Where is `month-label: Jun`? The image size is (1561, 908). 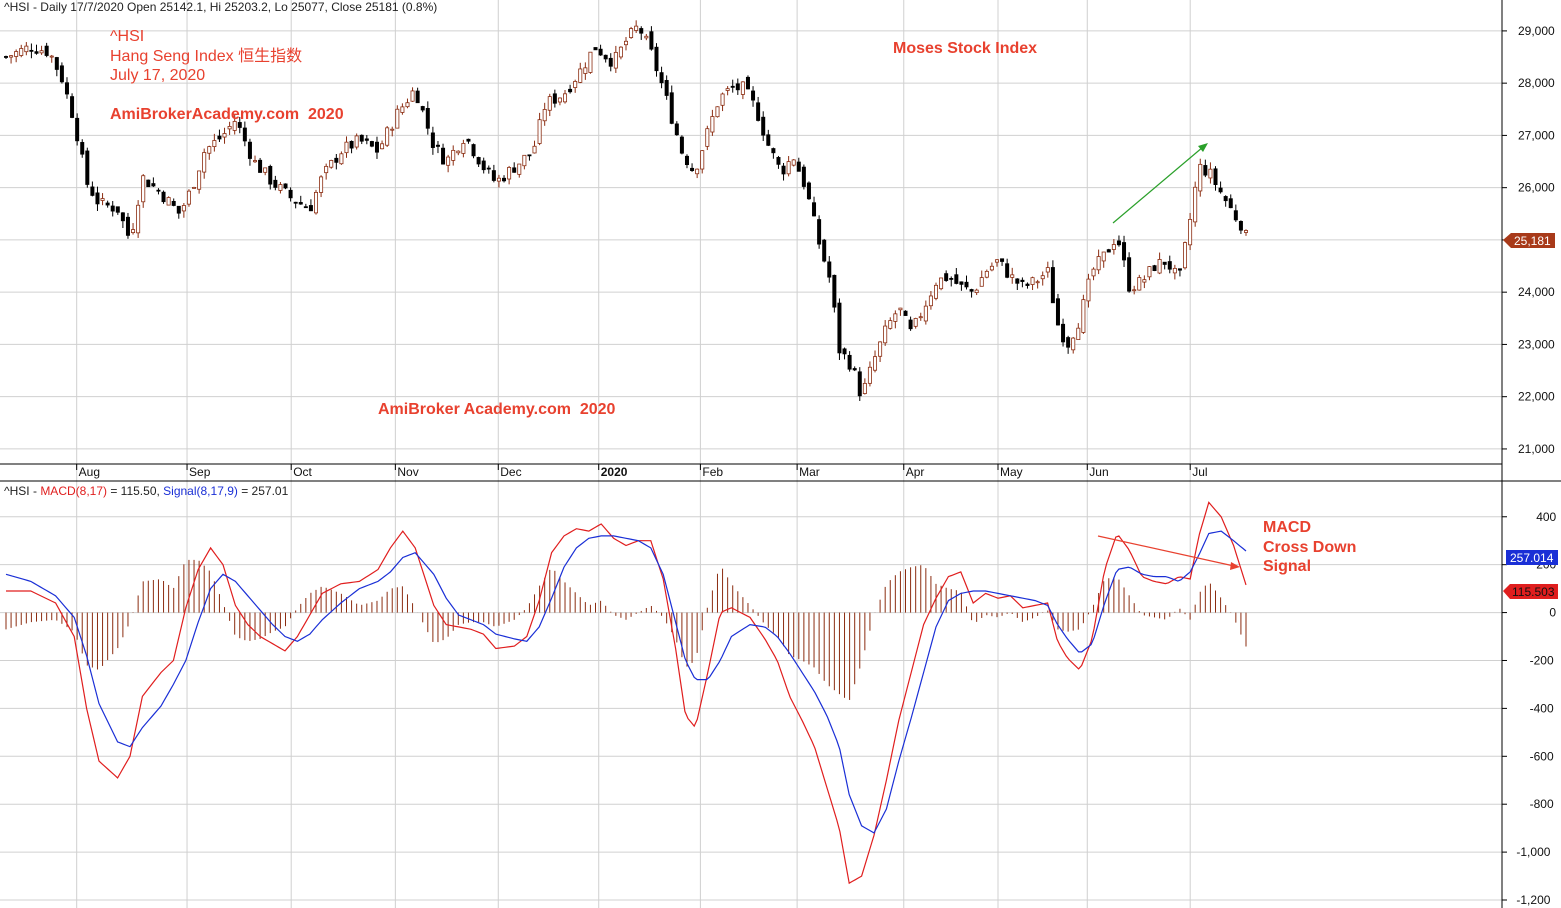
month-label: Jun is located at coordinates (1098, 472).